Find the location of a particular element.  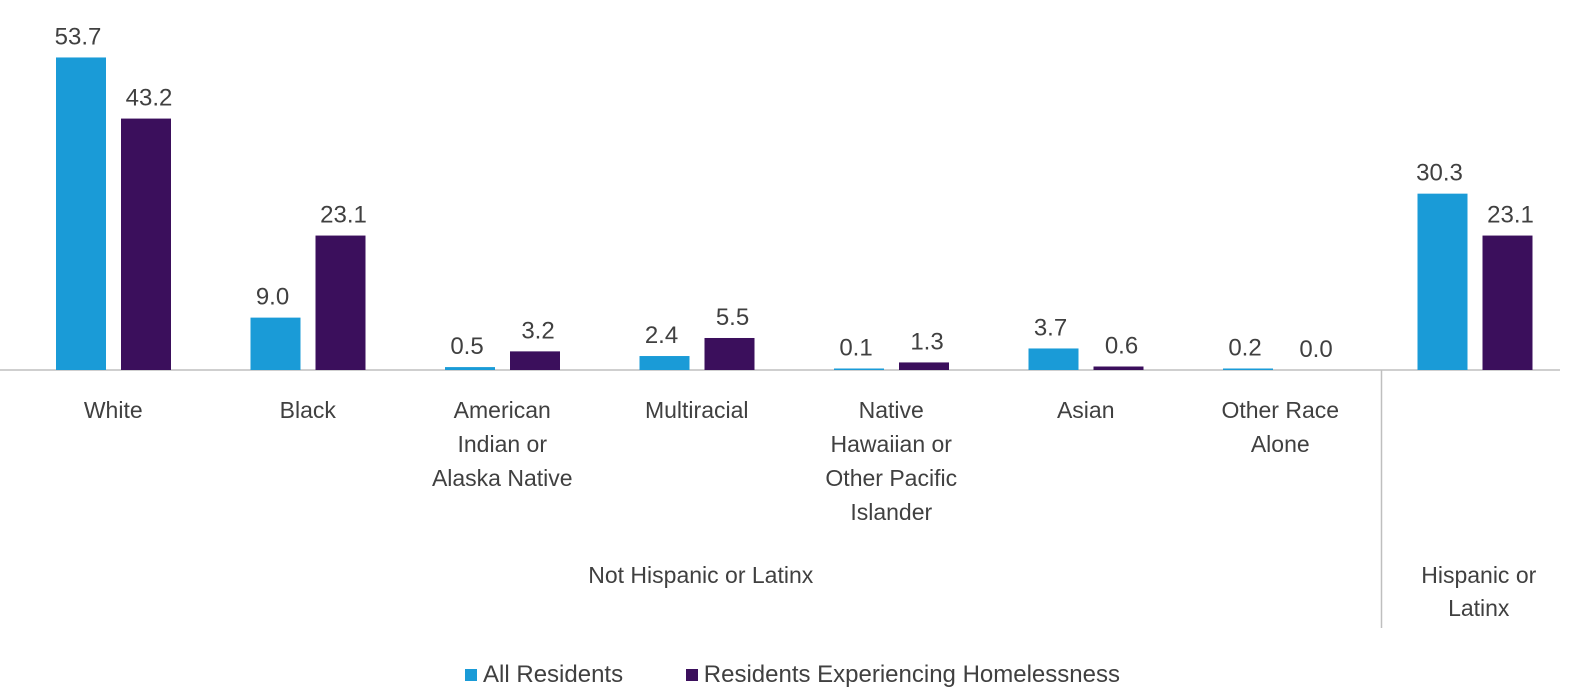

data-label-all-residents: 53.7 is located at coordinates (78, 36).